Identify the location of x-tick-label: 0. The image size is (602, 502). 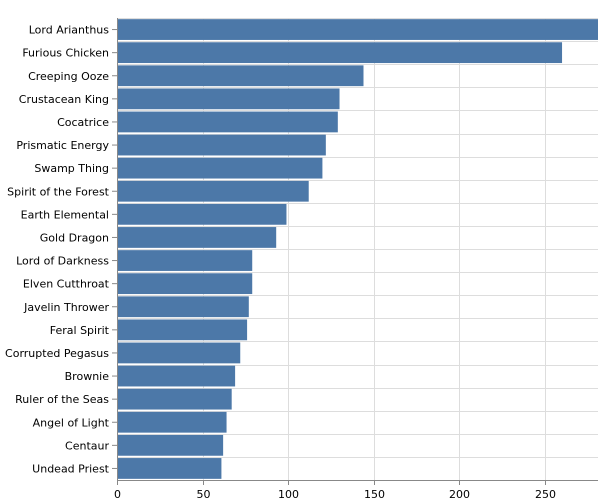
(117, 494).